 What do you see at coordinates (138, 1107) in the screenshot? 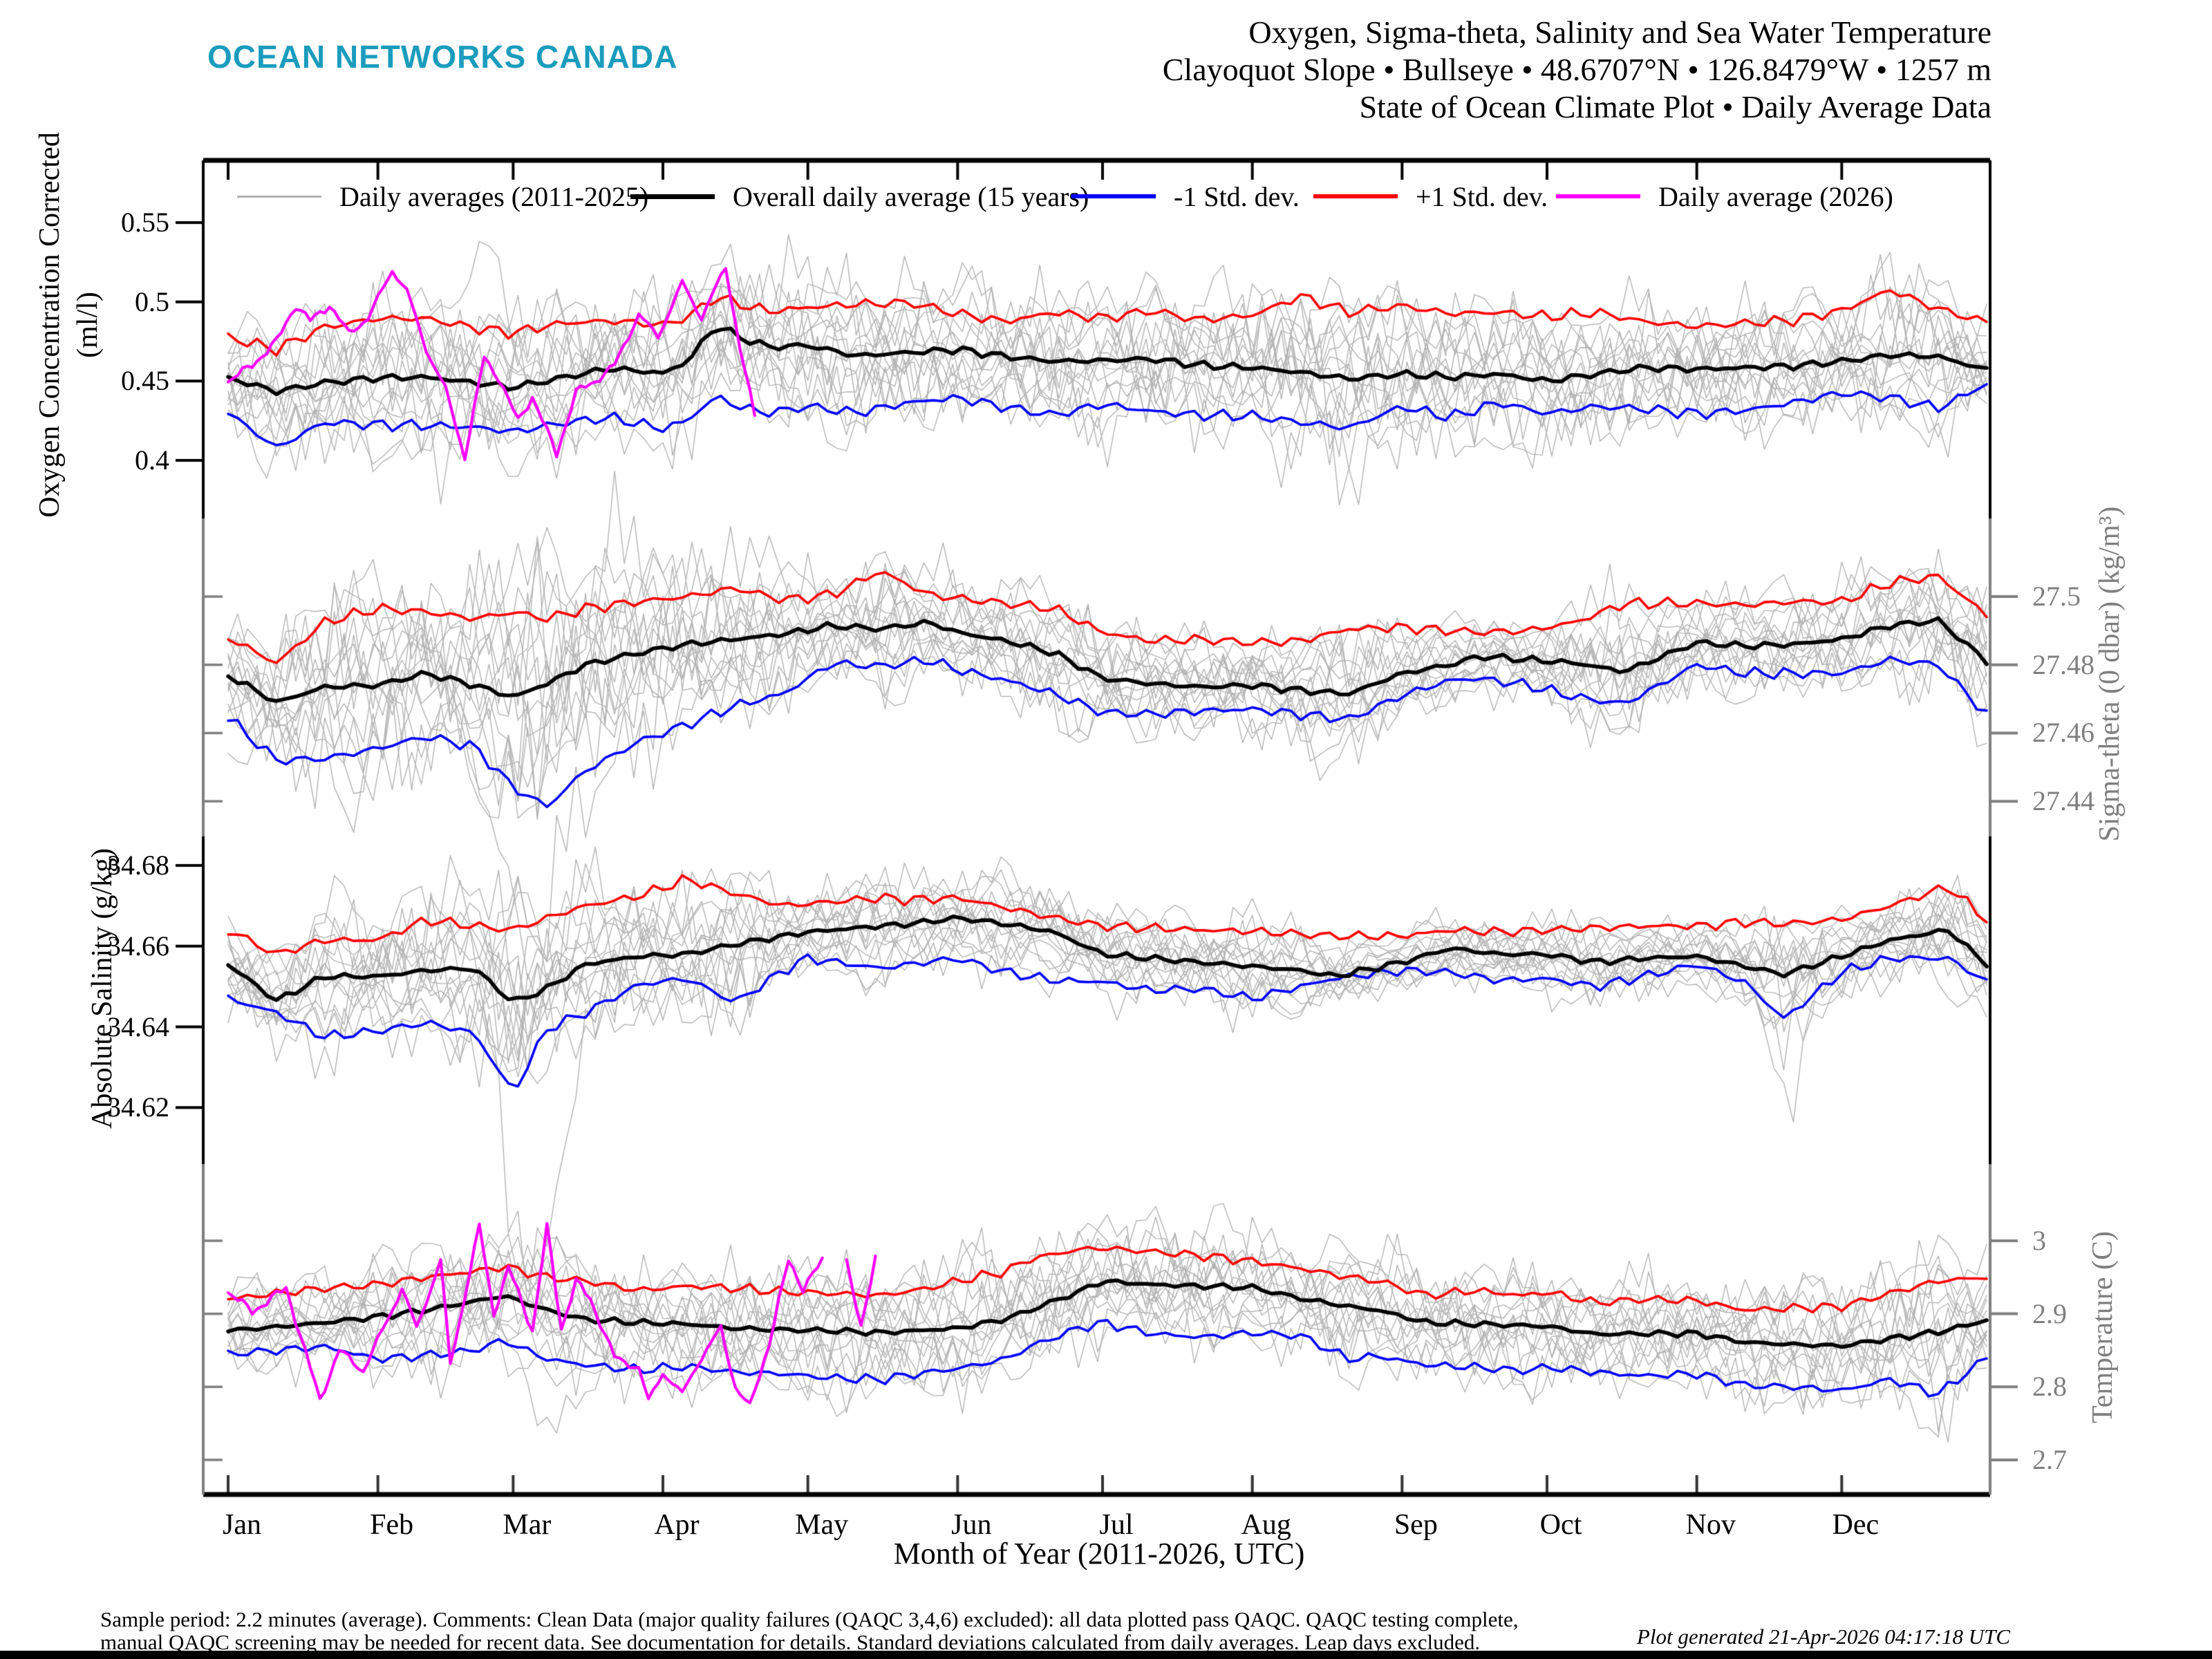
I see `y-tick-label-salinity-34.62: 34.62` at bounding box center [138, 1107].